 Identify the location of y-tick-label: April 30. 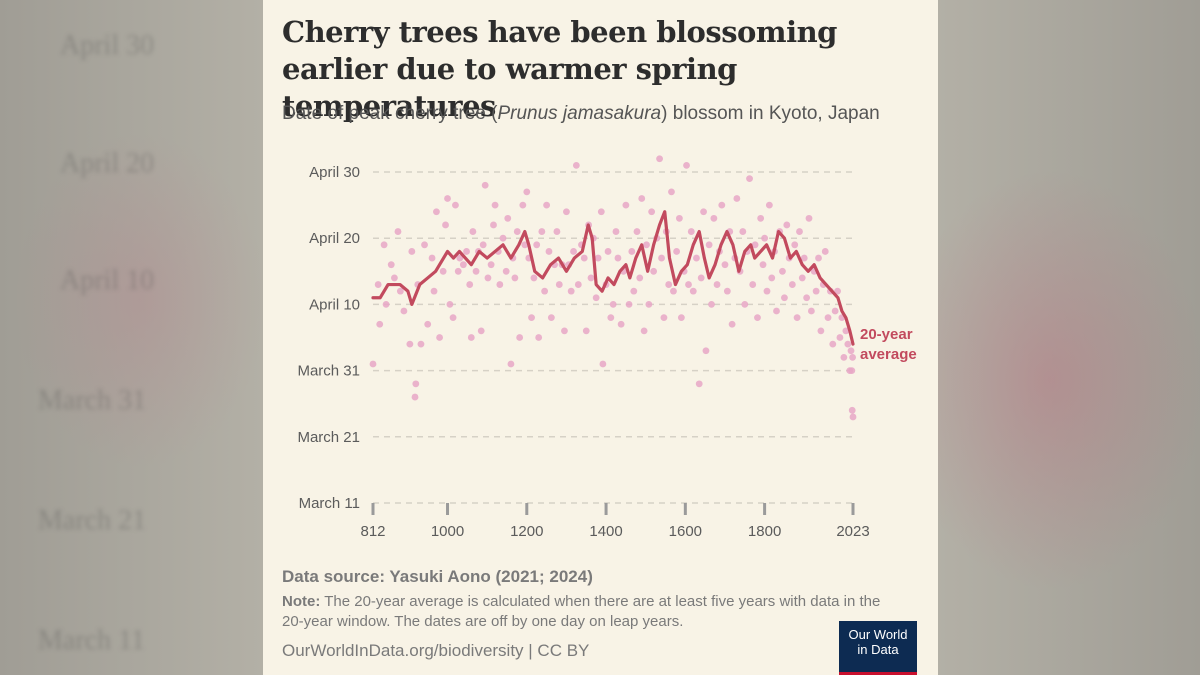
(334, 172).